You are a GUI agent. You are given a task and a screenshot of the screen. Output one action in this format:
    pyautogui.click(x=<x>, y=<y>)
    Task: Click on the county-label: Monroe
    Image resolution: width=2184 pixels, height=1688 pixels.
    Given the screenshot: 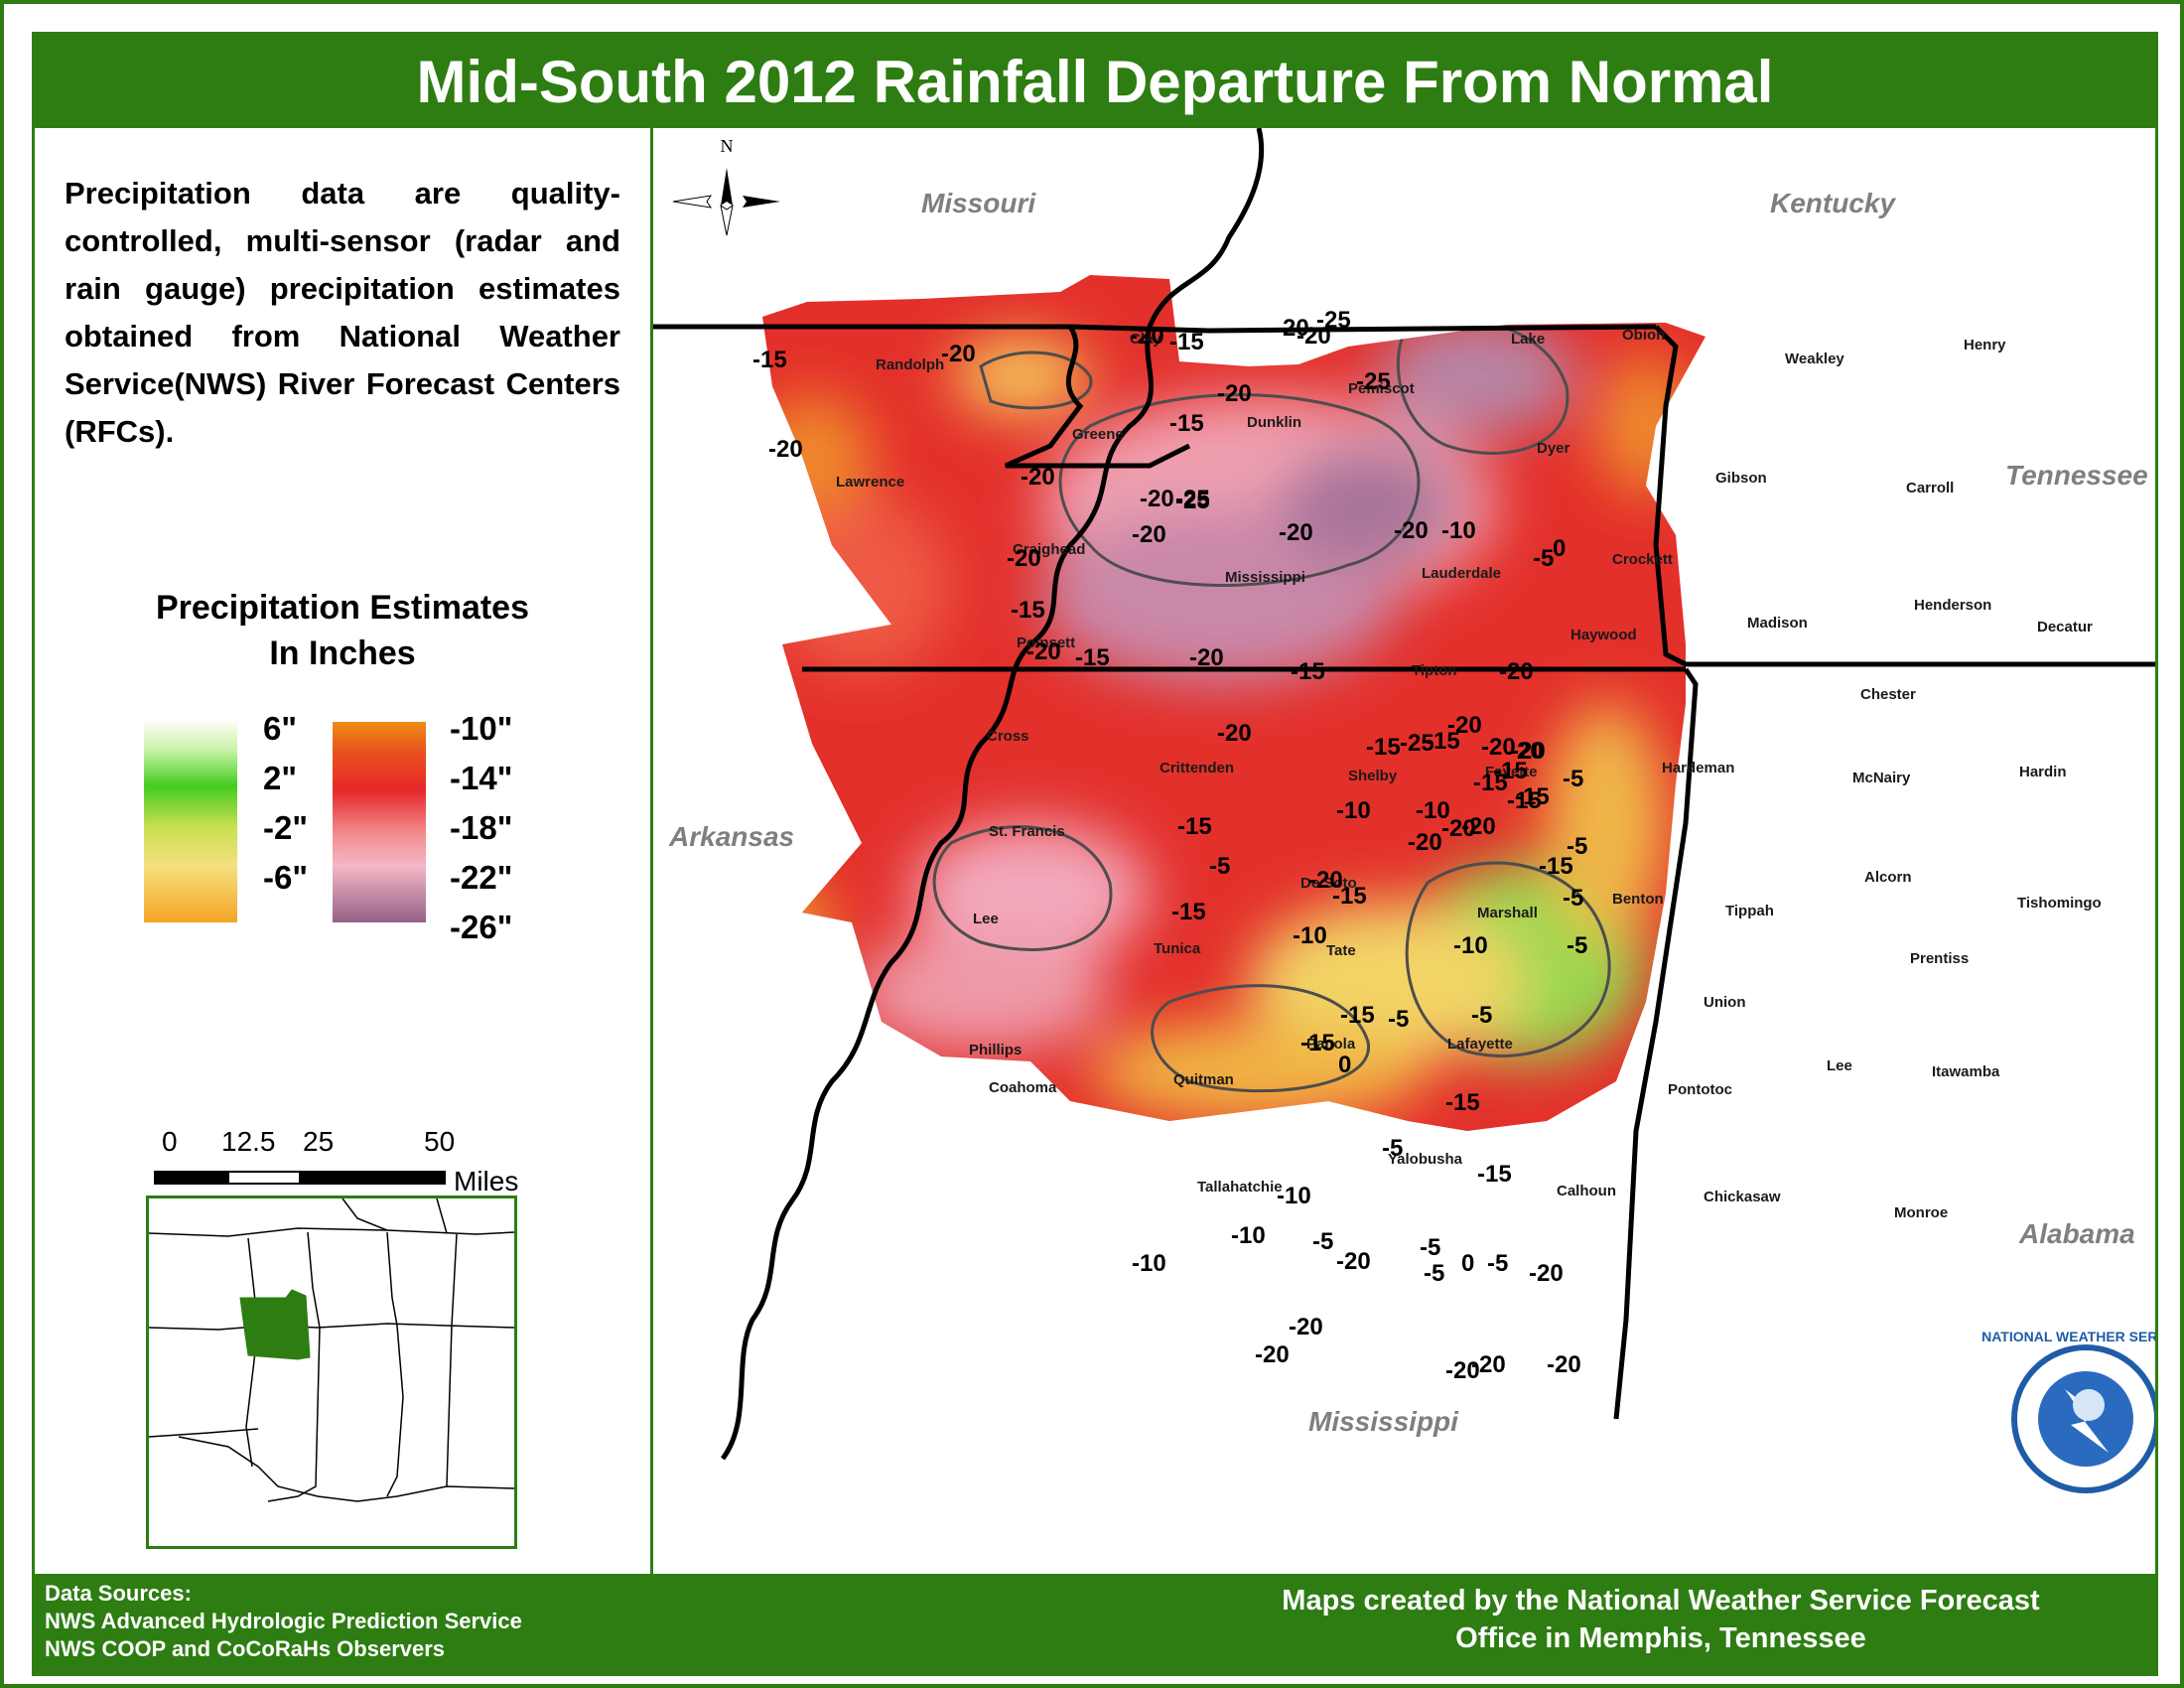 What is the action you would take?
    pyautogui.click(x=1921, y=1212)
    